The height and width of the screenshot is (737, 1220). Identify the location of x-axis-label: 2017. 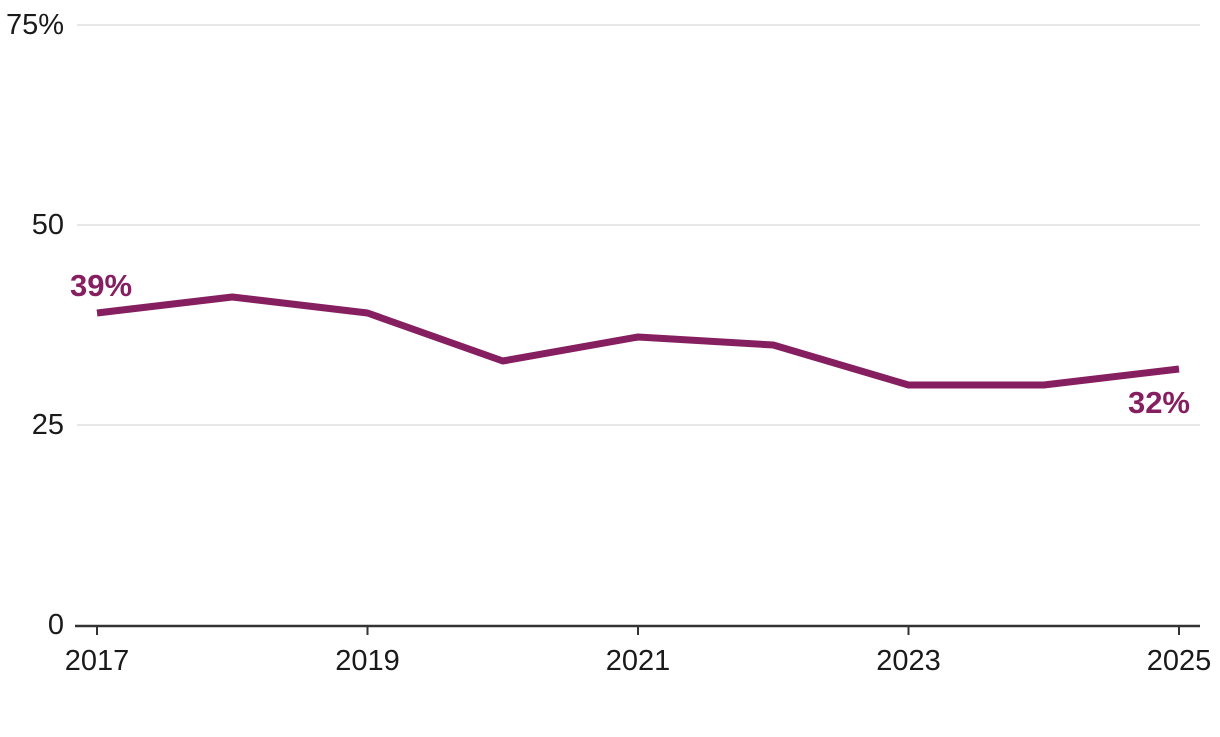
(97, 661).